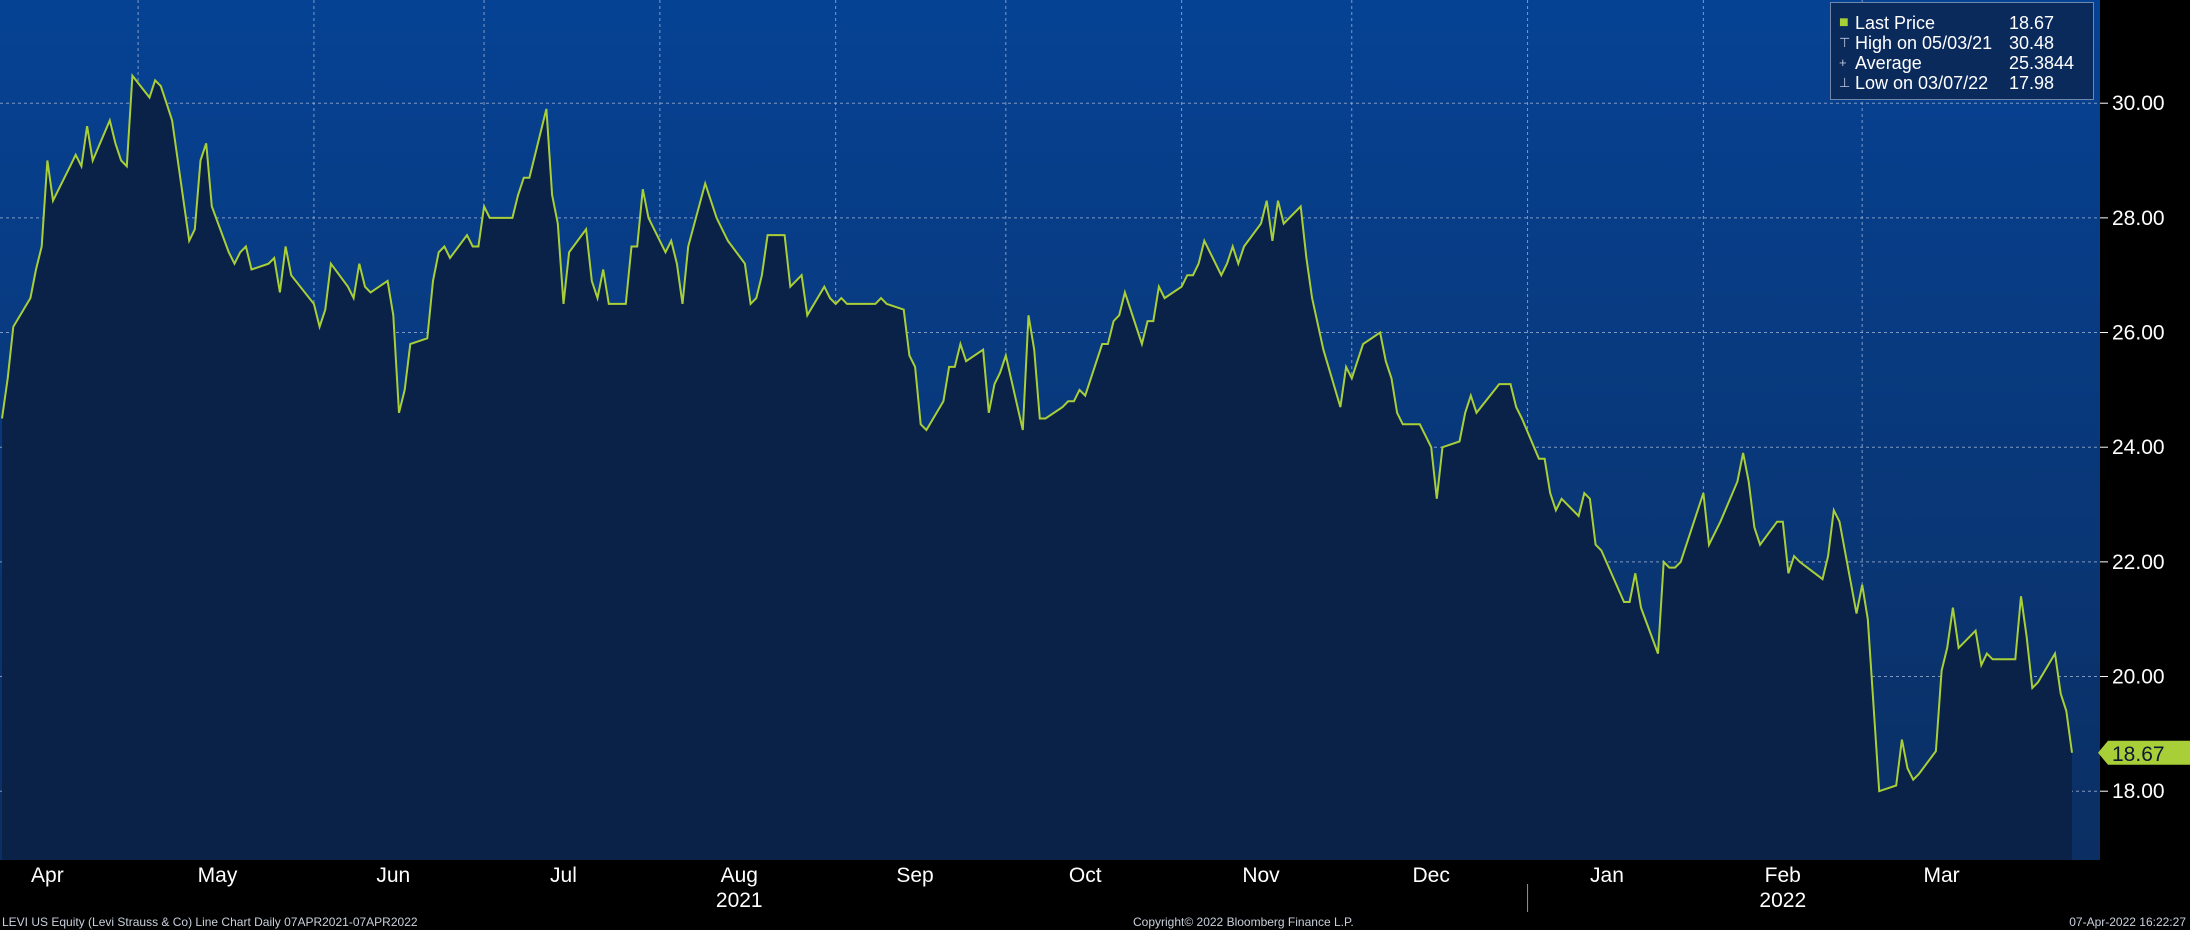  Describe the element at coordinates (1843, 62) in the screenshot. I see `legend-average-icon: +` at that location.